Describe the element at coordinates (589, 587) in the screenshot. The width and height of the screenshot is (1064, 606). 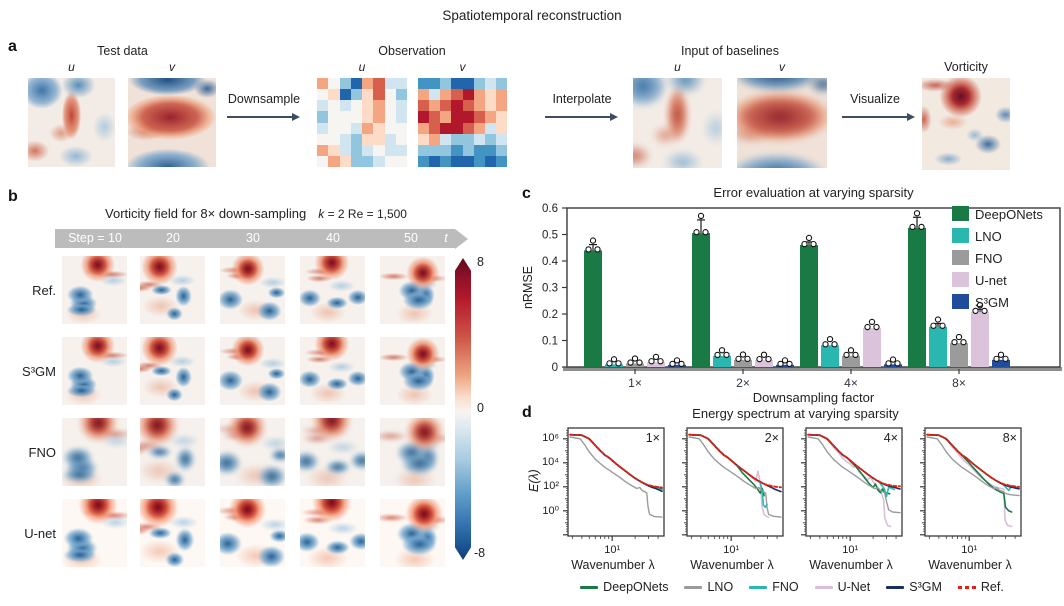
I see `legend-line-DeepONets` at that location.